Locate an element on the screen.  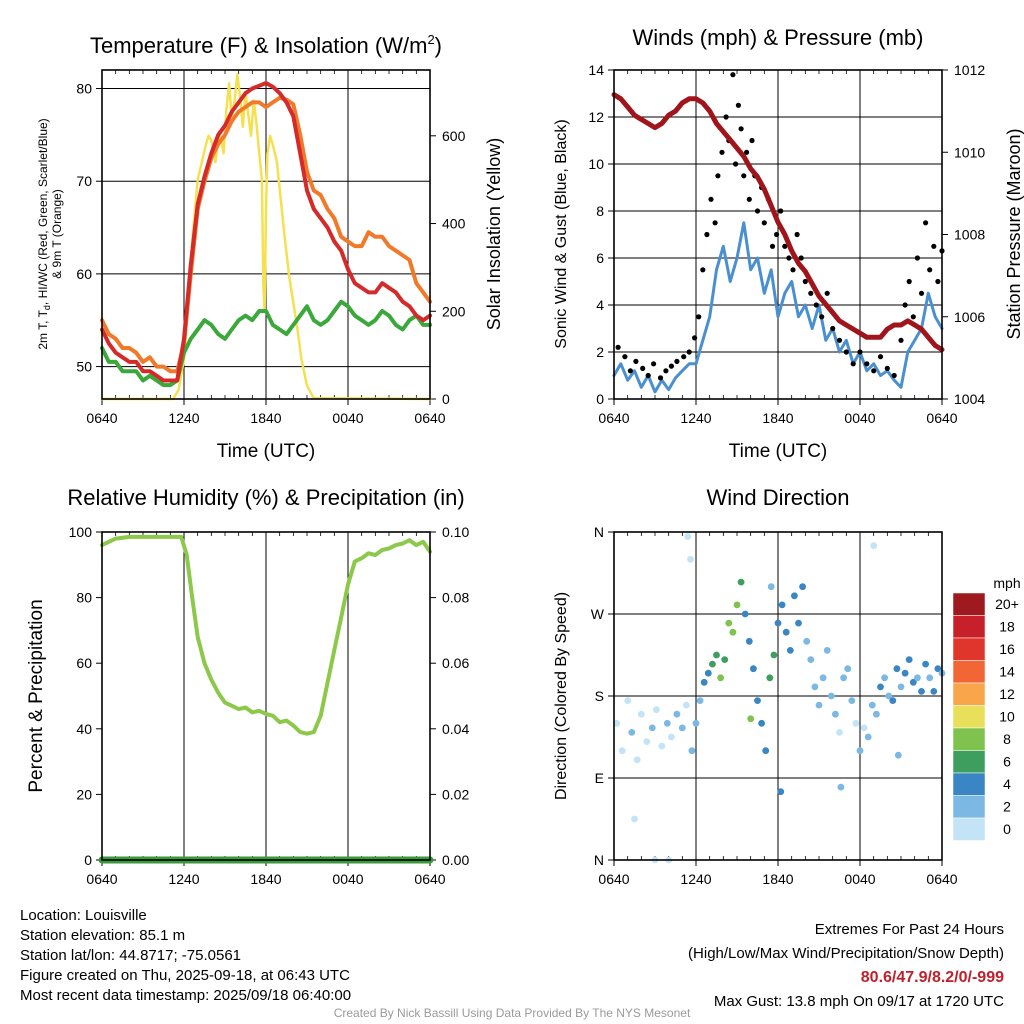
y-tick-label: 0 is located at coordinates (88, 860).